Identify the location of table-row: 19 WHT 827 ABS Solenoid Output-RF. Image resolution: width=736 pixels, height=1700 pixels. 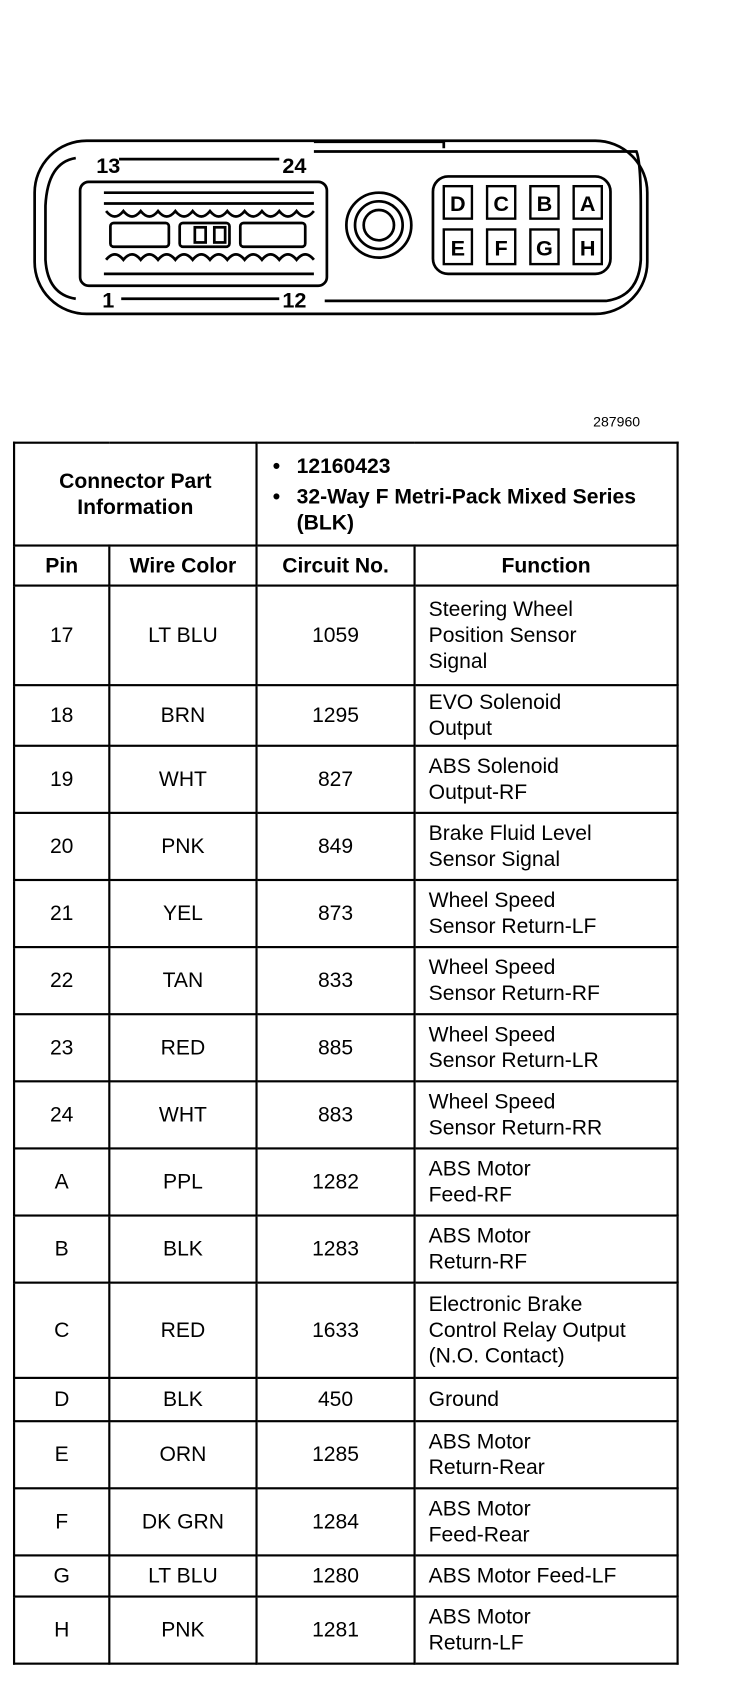
(345, 779).